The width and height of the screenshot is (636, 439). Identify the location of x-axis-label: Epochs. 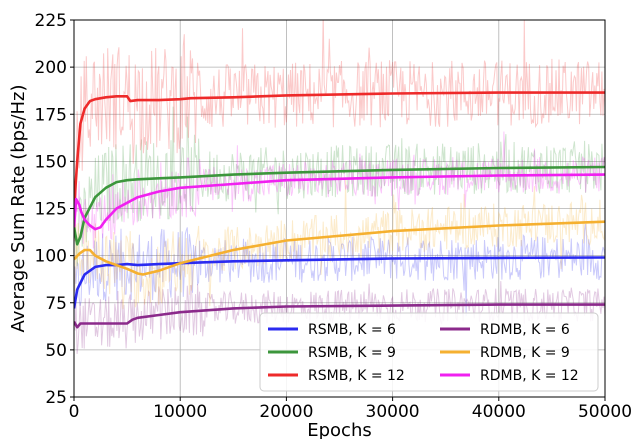
(339, 429).